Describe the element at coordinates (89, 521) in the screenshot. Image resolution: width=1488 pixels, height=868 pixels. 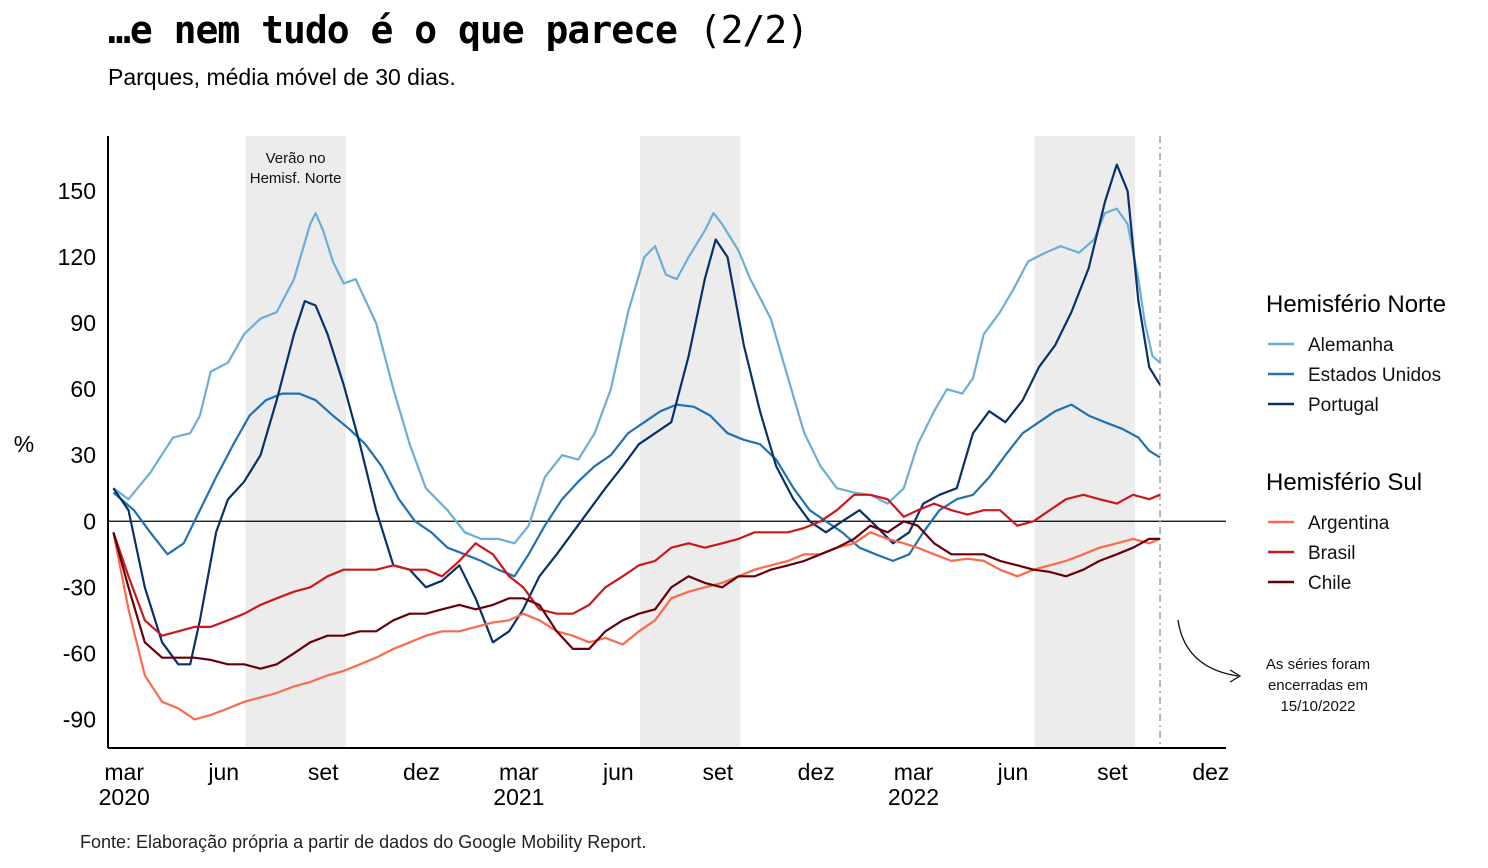
I see `y-tick-label: 0` at that location.